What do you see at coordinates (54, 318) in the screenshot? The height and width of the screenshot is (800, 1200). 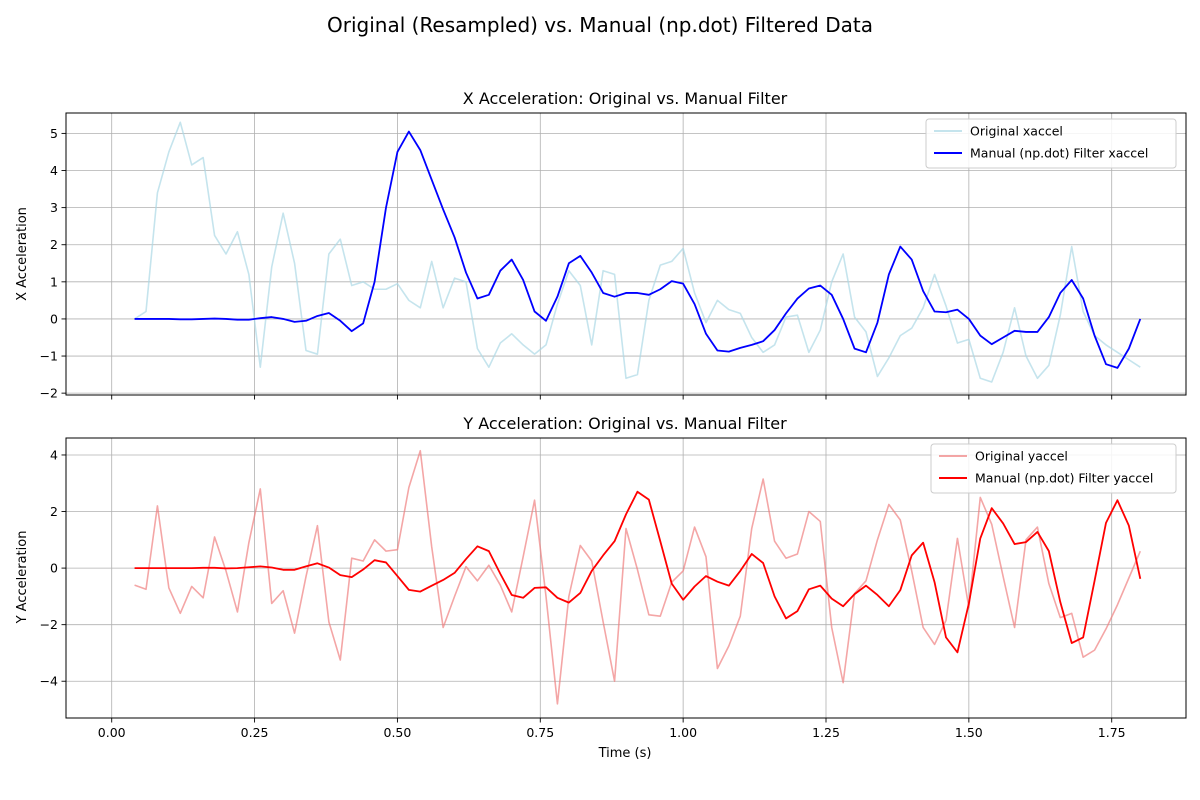 I see `x-acceleration-ytick-label: 0` at bounding box center [54, 318].